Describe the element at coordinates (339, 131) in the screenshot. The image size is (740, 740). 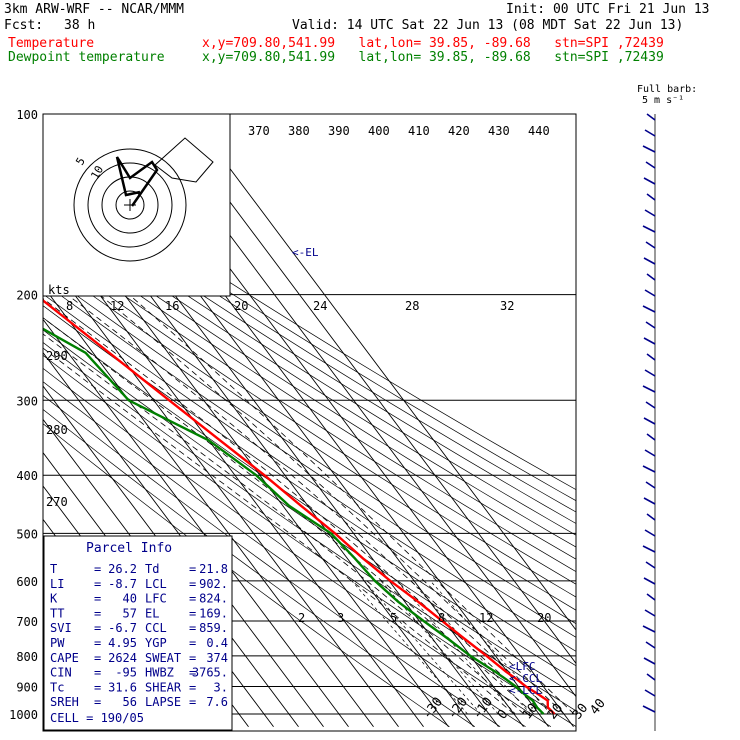
I see `theta-label: 390` at that location.